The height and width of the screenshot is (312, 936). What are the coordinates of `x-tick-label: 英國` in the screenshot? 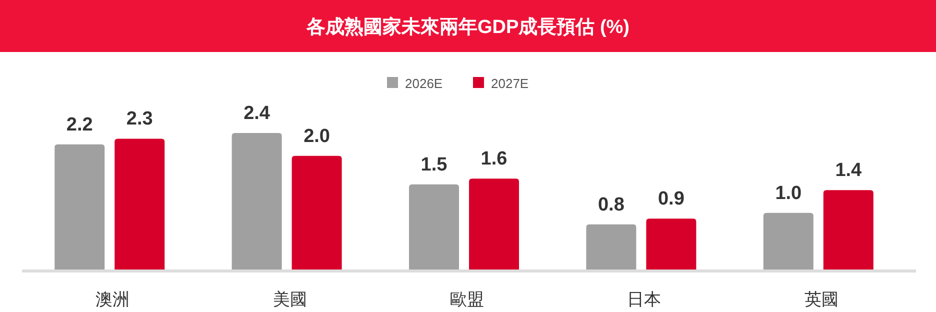 It's located at (821, 299).